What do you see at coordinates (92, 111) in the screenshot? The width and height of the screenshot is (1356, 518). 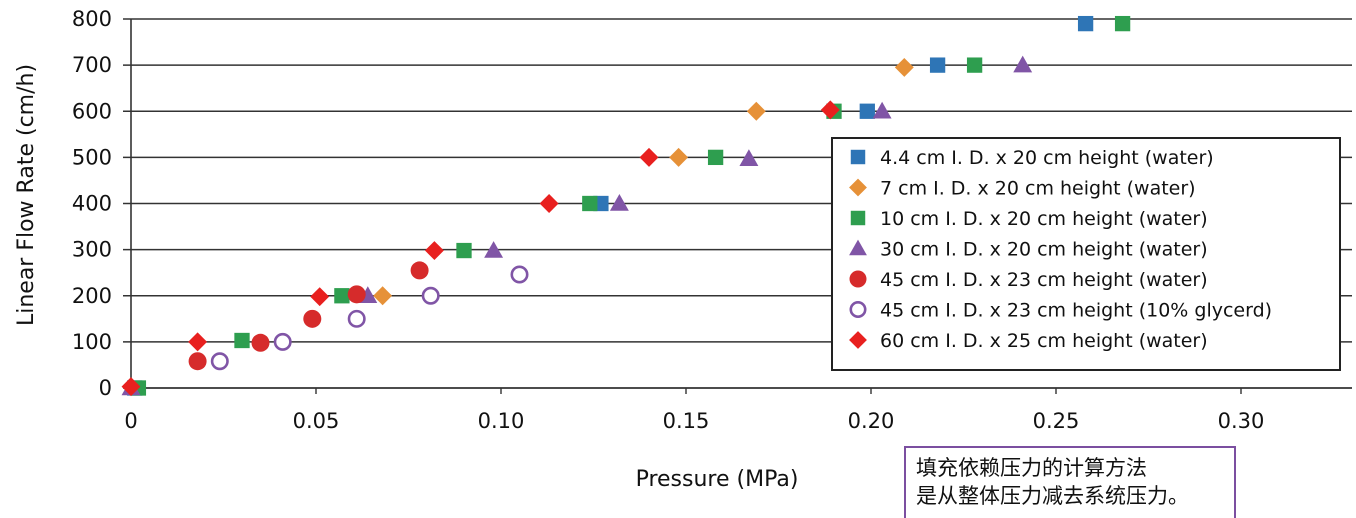 I see `y-tick-label: 600` at bounding box center [92, 111].